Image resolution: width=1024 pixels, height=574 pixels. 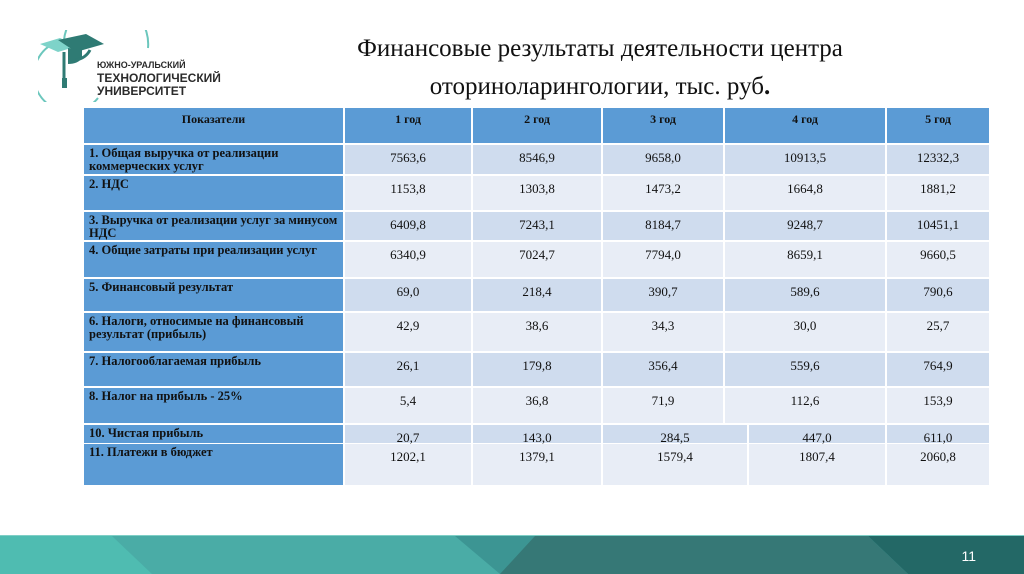 I want to click on table-cell-year-2: 143,0, so click(x=537, y=434).